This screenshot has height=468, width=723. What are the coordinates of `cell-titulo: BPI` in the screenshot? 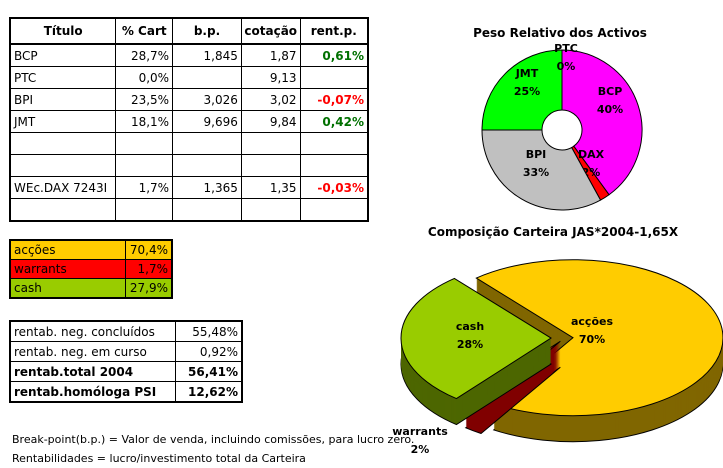 It's located at (63, 99).